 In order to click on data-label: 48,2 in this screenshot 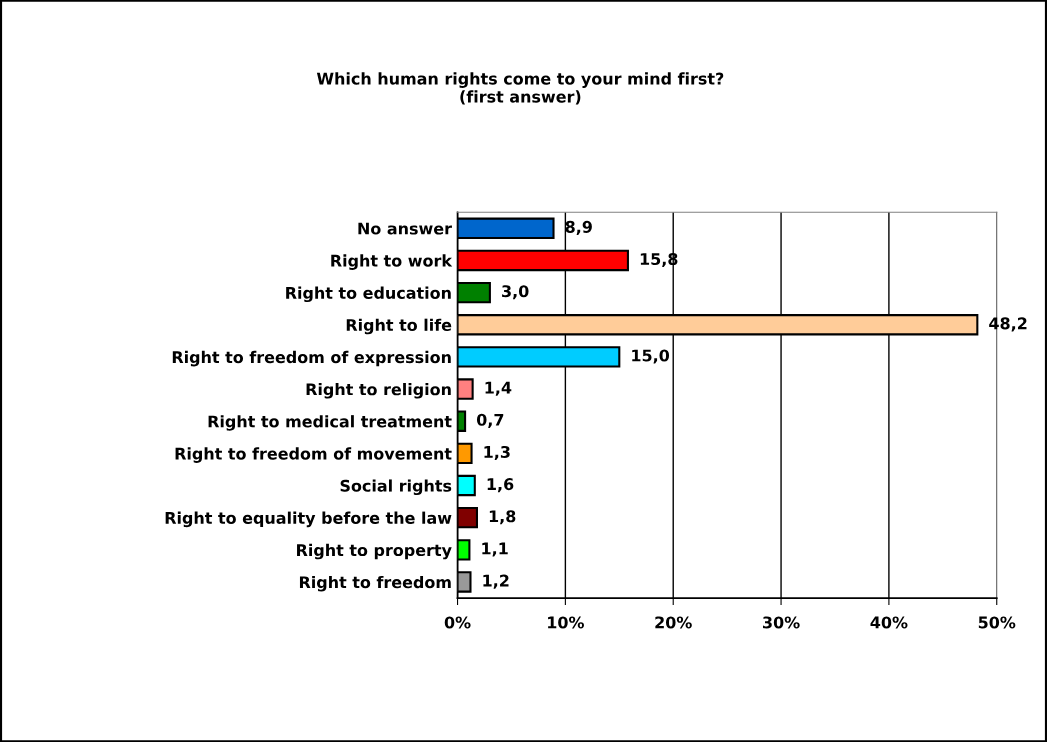, I will do `click(1008, 324)`.